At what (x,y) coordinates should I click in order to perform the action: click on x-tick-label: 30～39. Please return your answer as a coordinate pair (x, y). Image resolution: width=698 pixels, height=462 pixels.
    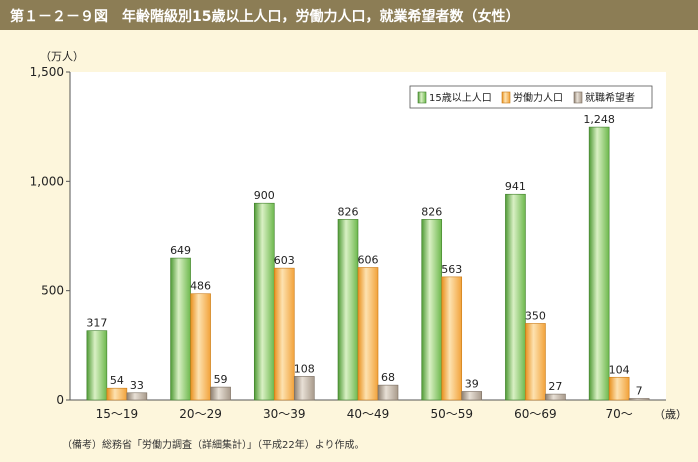
    Looking at the image, I should click on (284, 414).